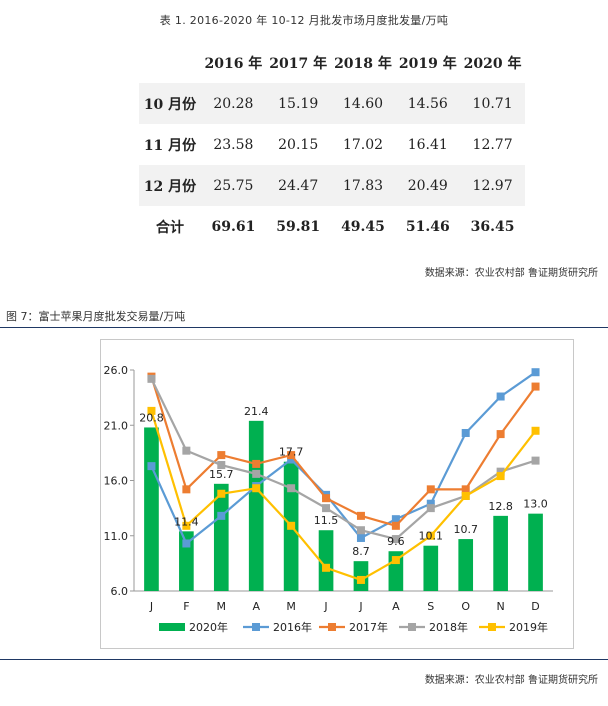  I want to click on table-cell: 20.28, so click(233, 103).